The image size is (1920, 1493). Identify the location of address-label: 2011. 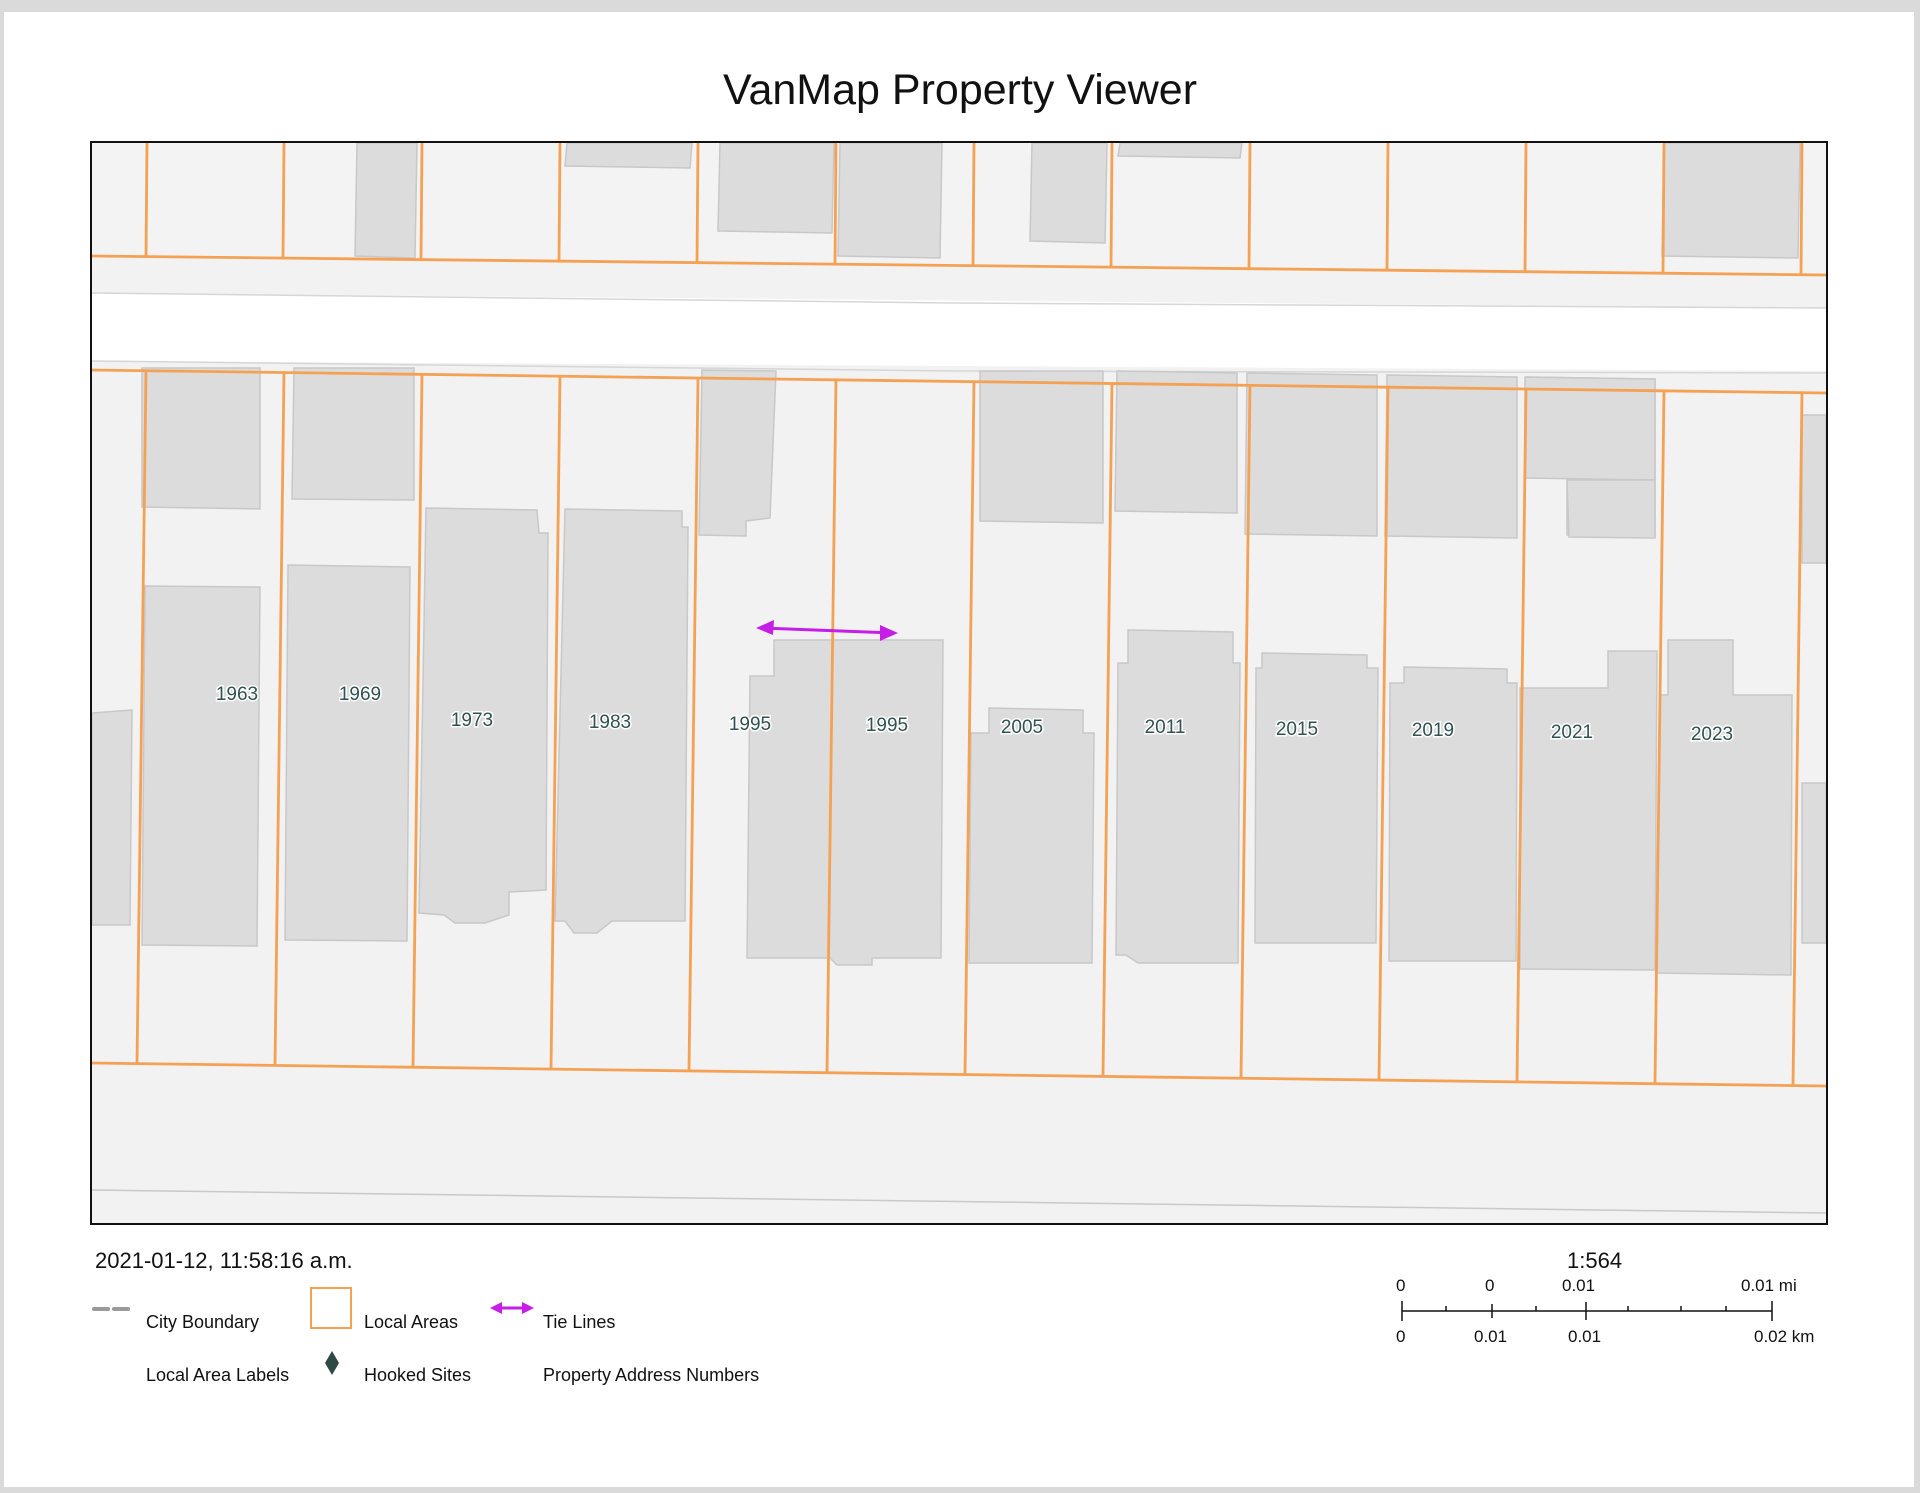
(1165, 727).